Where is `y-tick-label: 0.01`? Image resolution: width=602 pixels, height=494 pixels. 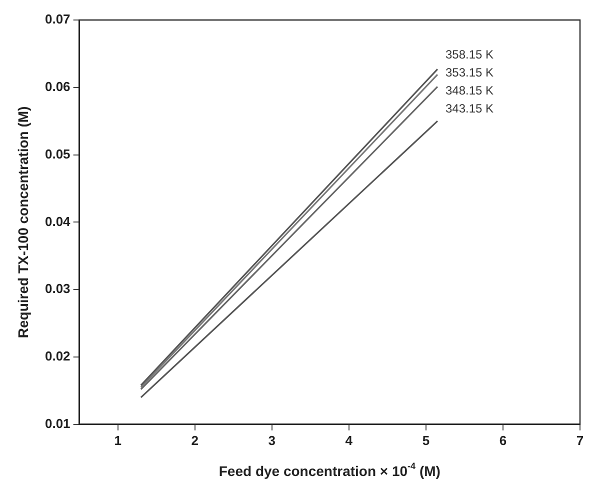
y-tick-label: 0.01 is located at coordinates (57, 423).